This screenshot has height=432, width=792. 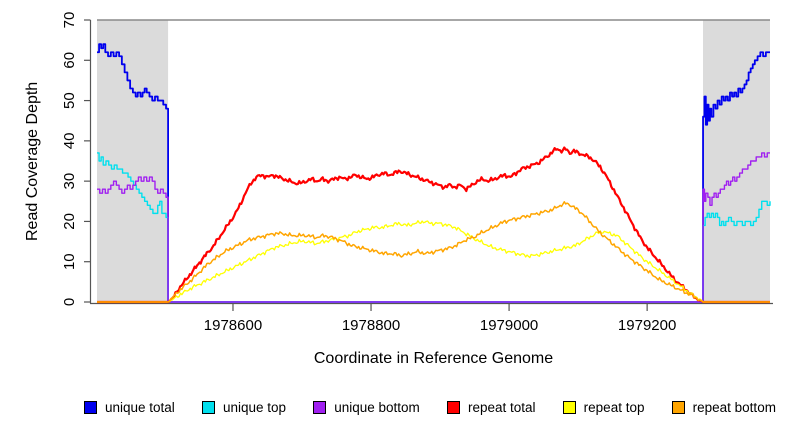 What do you see at coordinates (254, 407) in the screenshot?
I see `legend-label: unique top` at bounding box center [254, 407].